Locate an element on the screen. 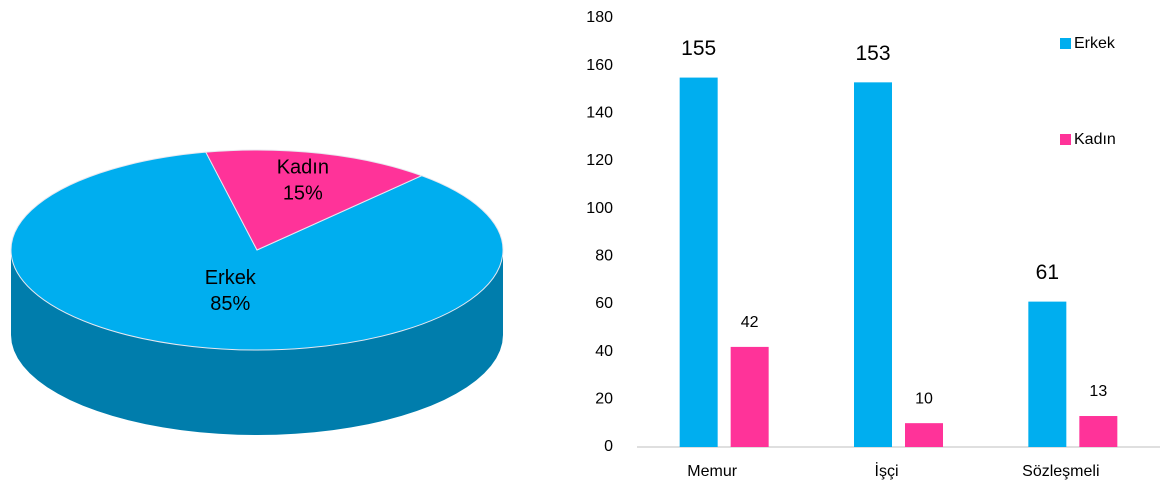  y-tick-label: 40 is located at coordinates (604, 351).